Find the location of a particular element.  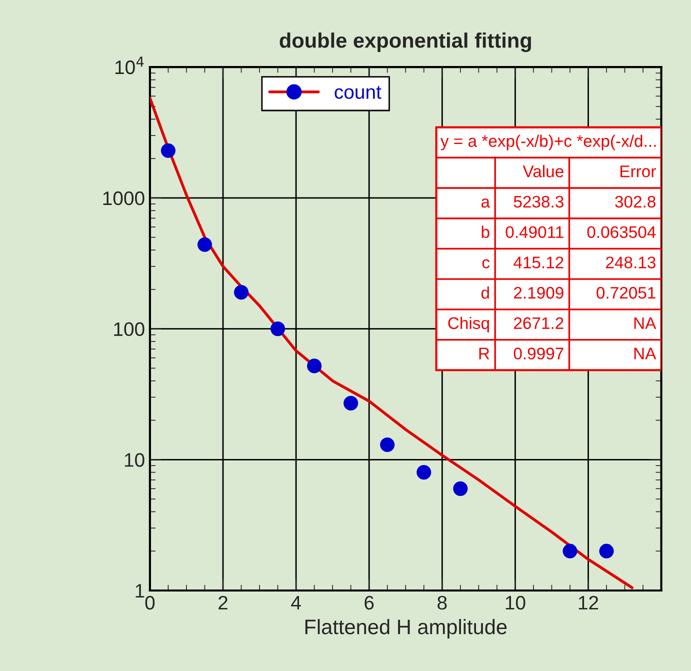

annotation: 302.8 is located at coordinates (635, 202).